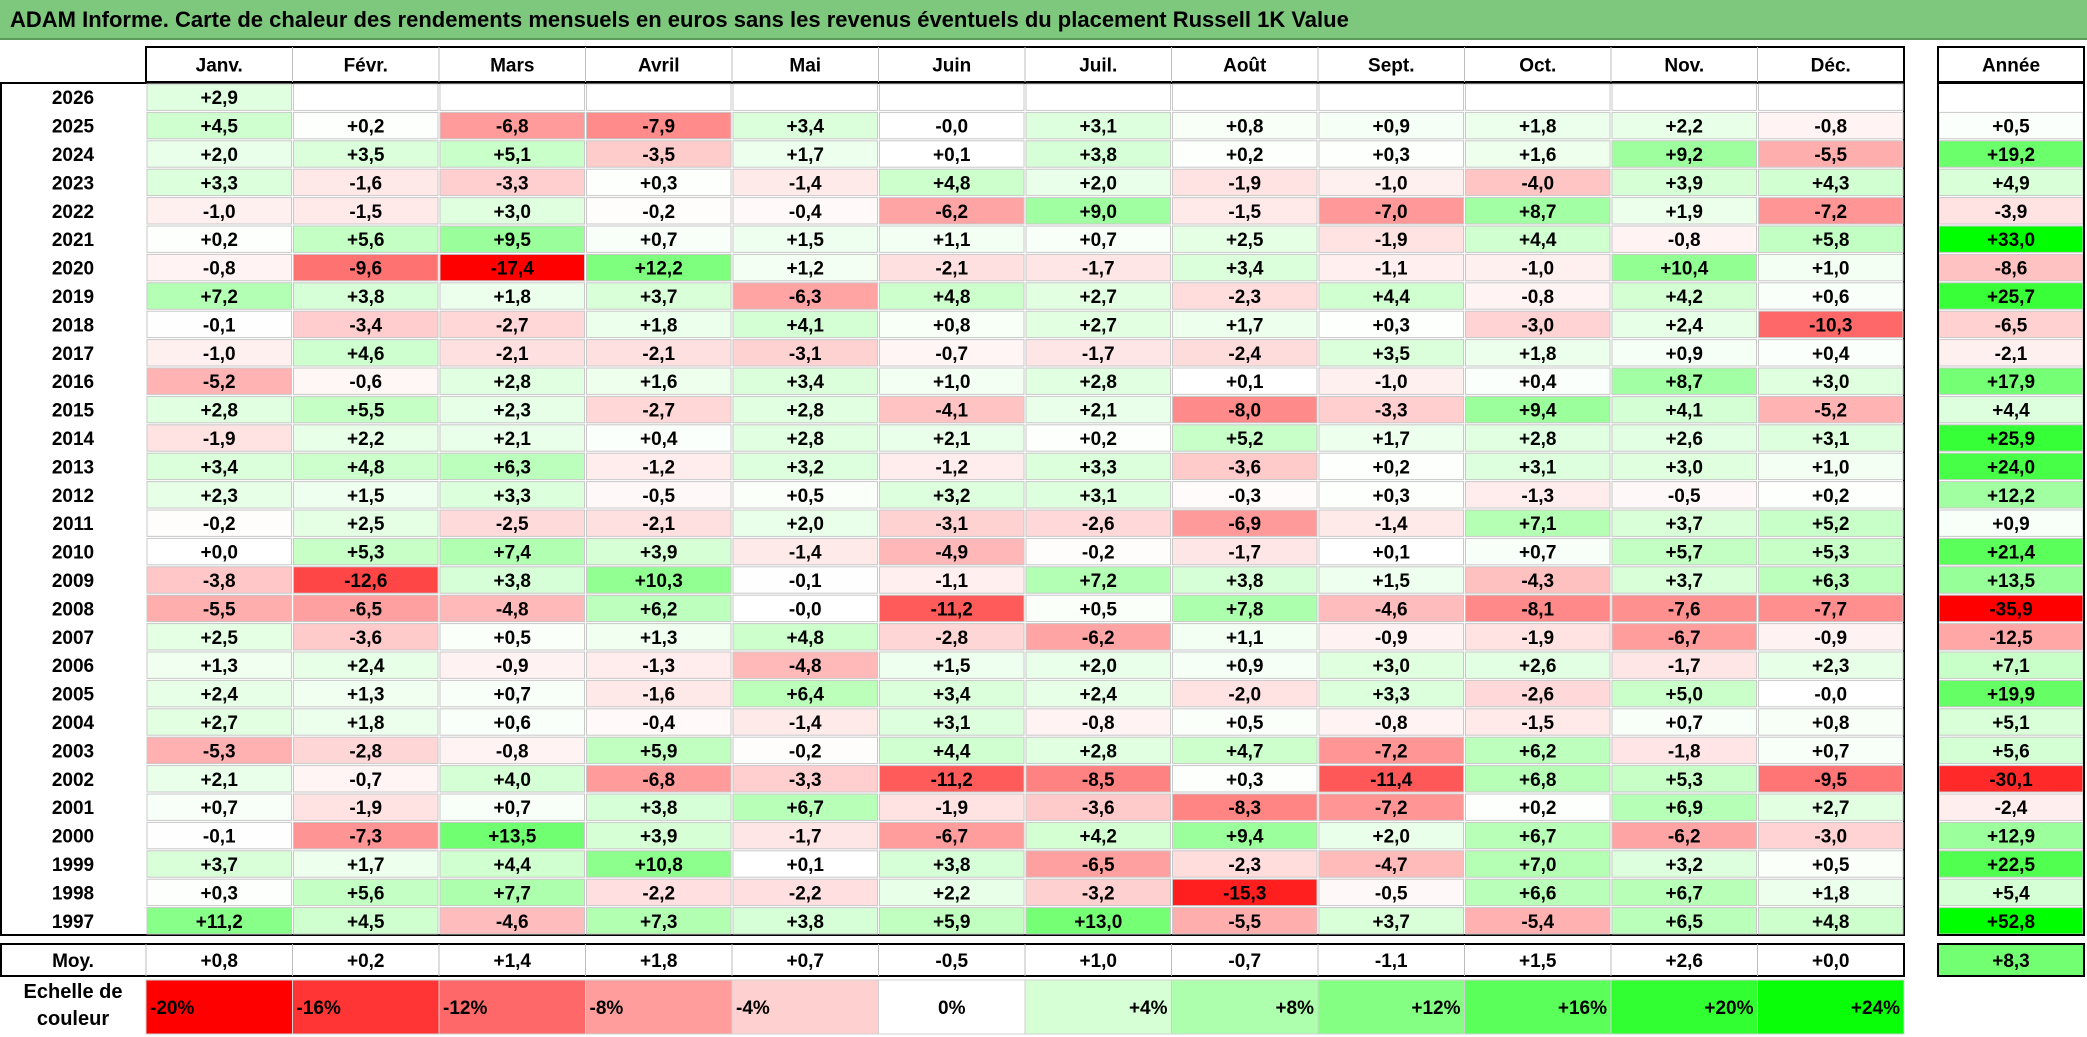 This screenshot has height=1037, width=2087. I want to click on cell-value: +10,4, so click(1684, 269).